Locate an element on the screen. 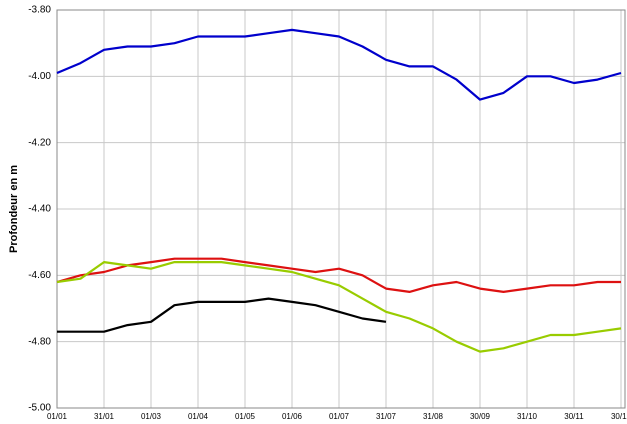 The height and width of the screenshot is (424, 627). x-tick-label: 01/07 is located at coordinates (339, 416).